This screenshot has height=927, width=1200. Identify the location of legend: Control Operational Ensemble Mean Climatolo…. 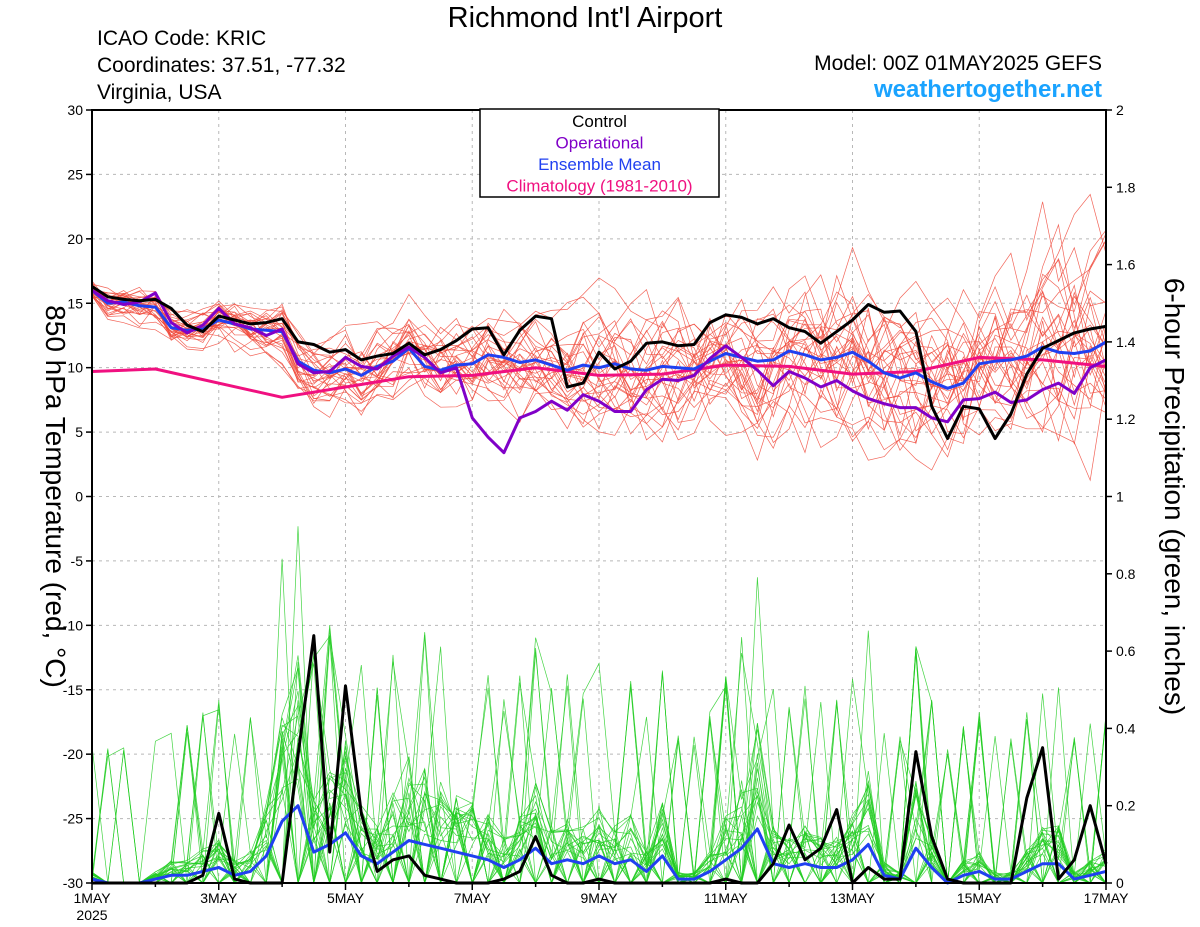
(599, 153).